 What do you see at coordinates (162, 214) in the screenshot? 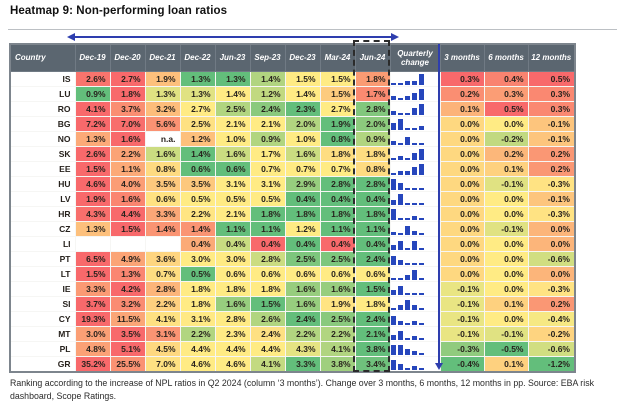
I see `npl-cell: 3.3%` at bounding box center [162, 214].